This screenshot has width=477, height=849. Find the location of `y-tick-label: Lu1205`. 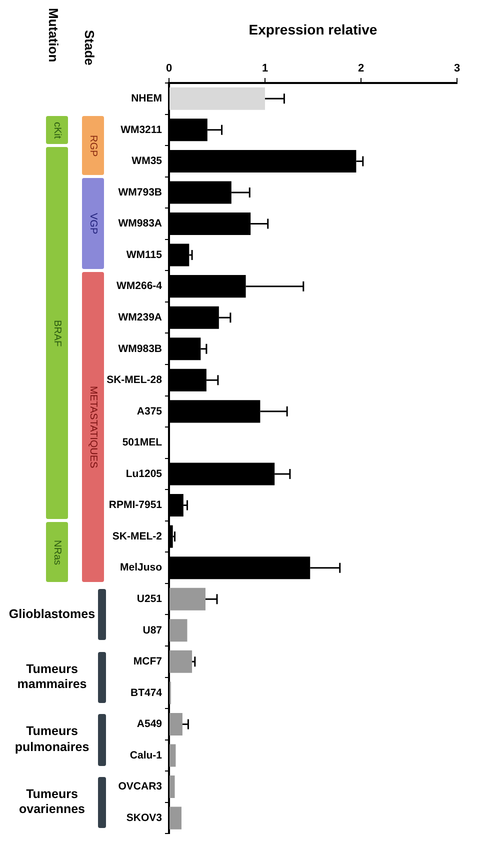

y-tick-label: Lu1205 is located at coordinates (144, 474).